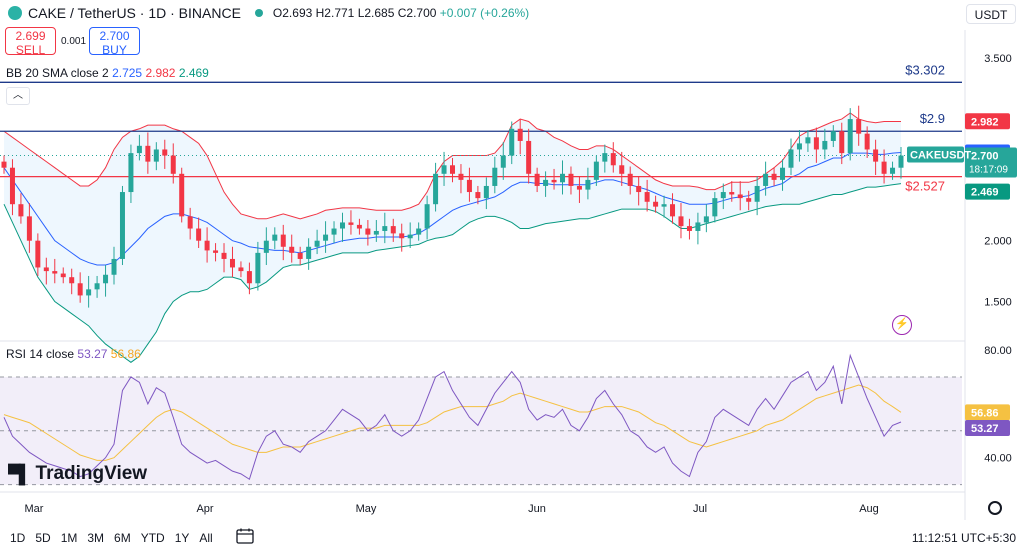  What do you see at coordinates (985, 413) in the screenshot?
I see `rsi-ma-tag: 56.86` at bounding box center [985, 413].